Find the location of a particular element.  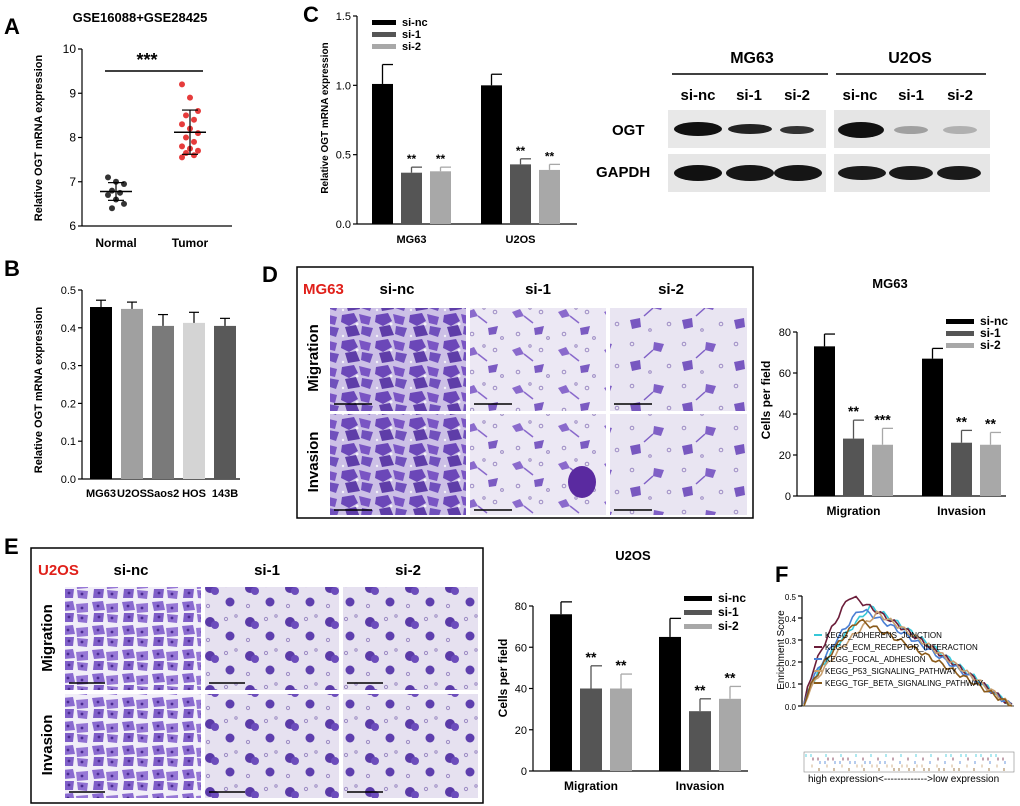

micrograph-u2os-invasion-si-nc is located at coordinates (133, 746).